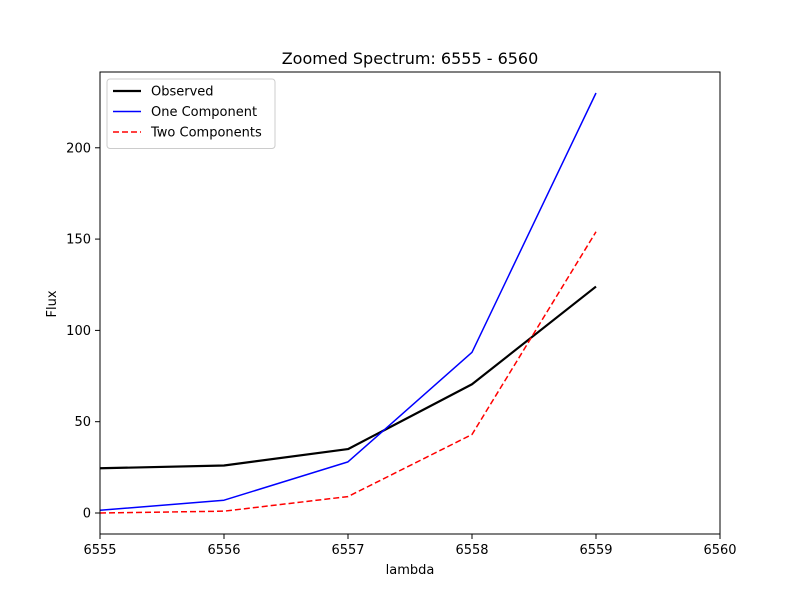  Describe the element at coordinates (99, 550) in the screenshot. I see `x-tick-label: 6555` at that location.